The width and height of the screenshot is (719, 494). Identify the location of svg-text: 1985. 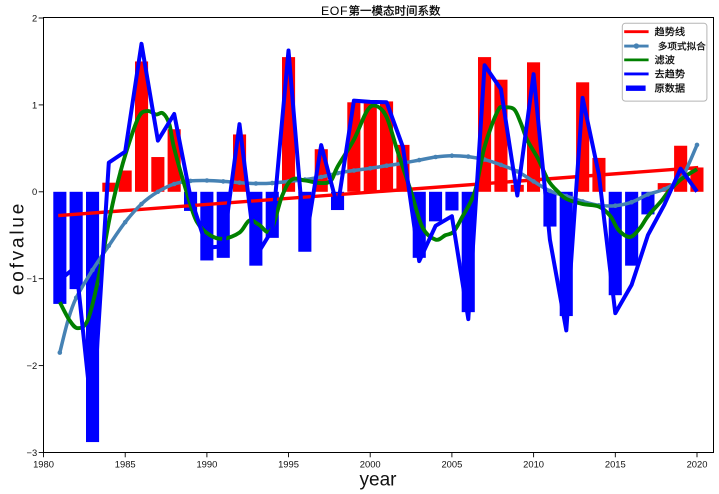
(125, 464).